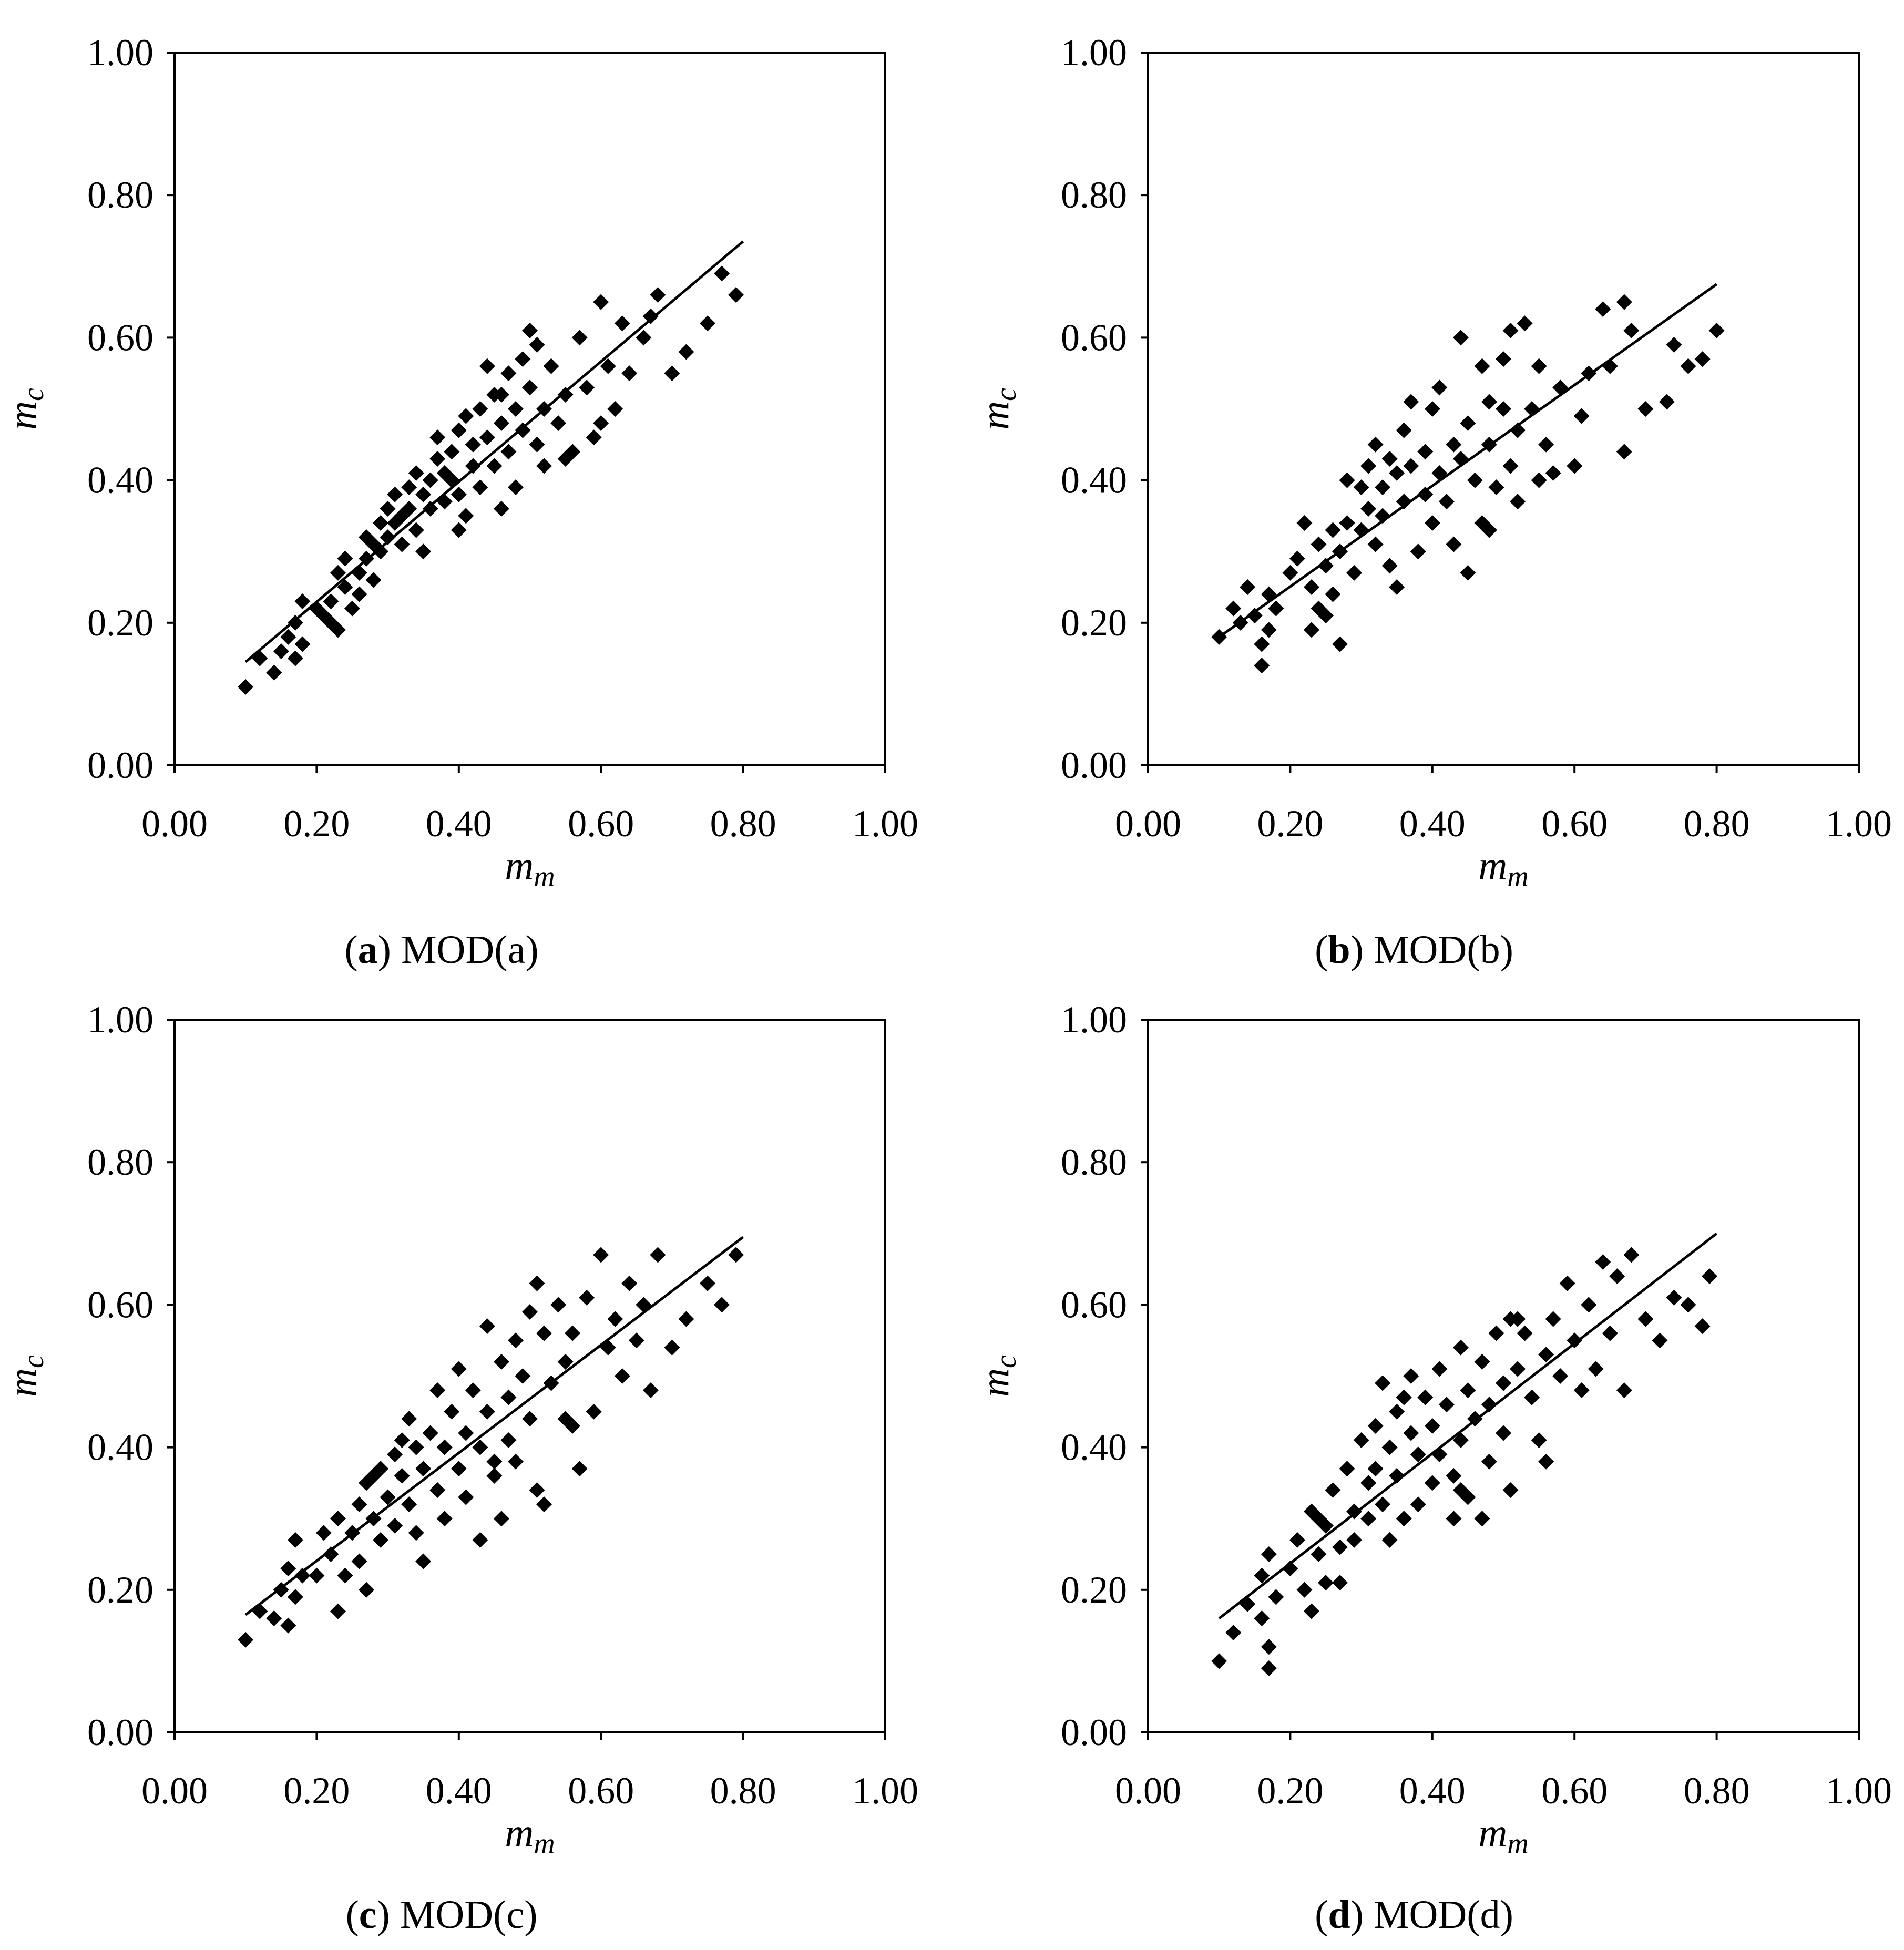 This screenshot has width=1904, height=1950. What do you see at coordinates (1432, 824) in the screenshot?
I see `x-tick-label: 0.40` at bounding box center [1432, 824].